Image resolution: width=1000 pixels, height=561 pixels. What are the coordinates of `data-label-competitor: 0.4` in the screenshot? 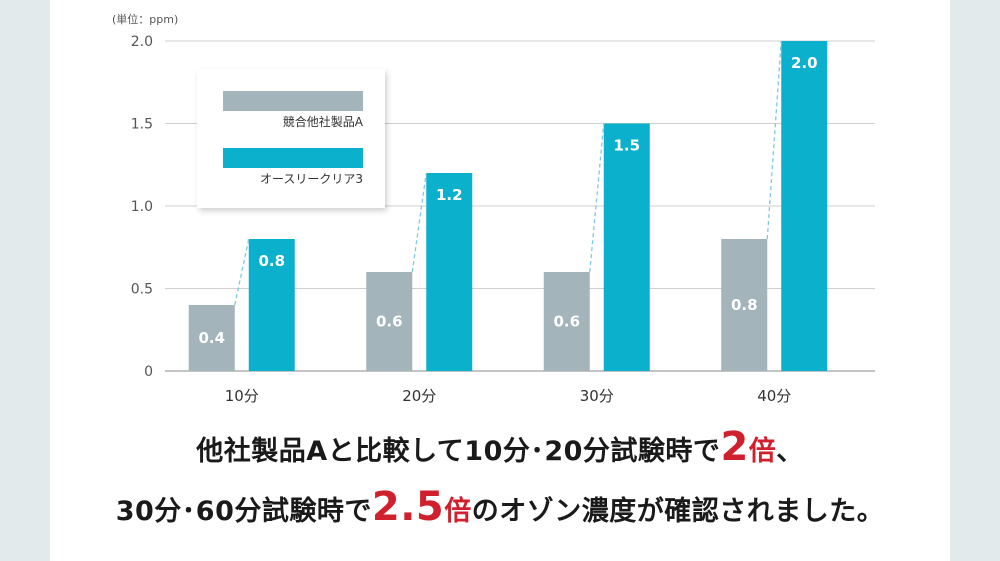 It's located at (211, 338).